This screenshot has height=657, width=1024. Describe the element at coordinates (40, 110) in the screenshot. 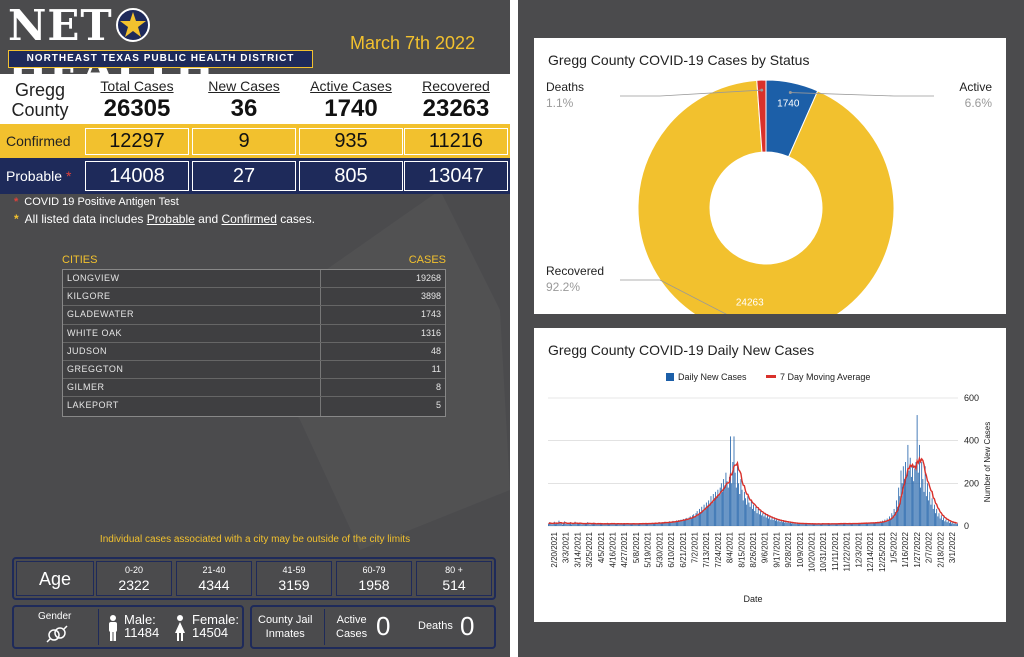

I see `county-line2: County` at that location.